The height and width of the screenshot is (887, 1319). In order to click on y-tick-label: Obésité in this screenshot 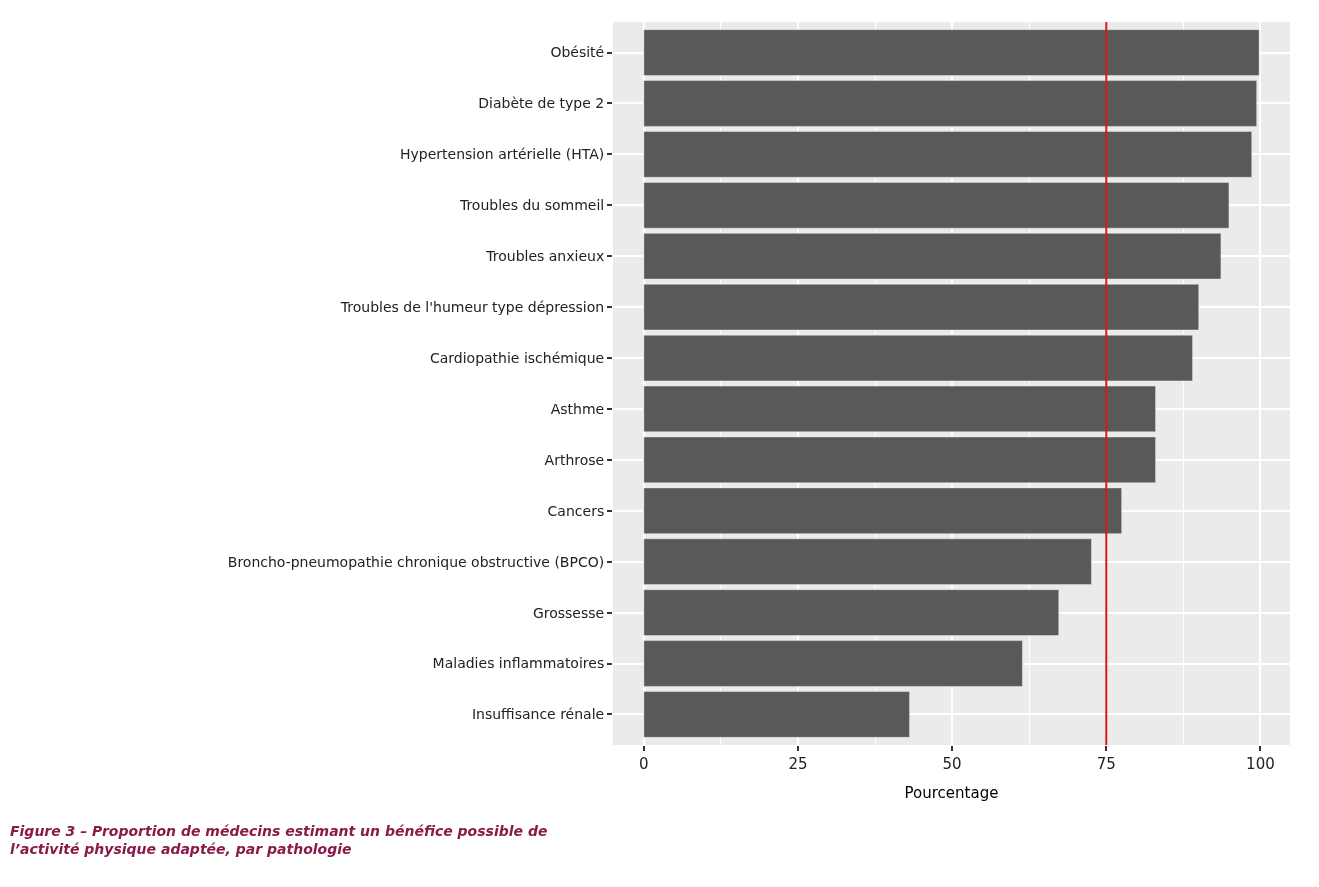, I will do `click(577, 52)`.